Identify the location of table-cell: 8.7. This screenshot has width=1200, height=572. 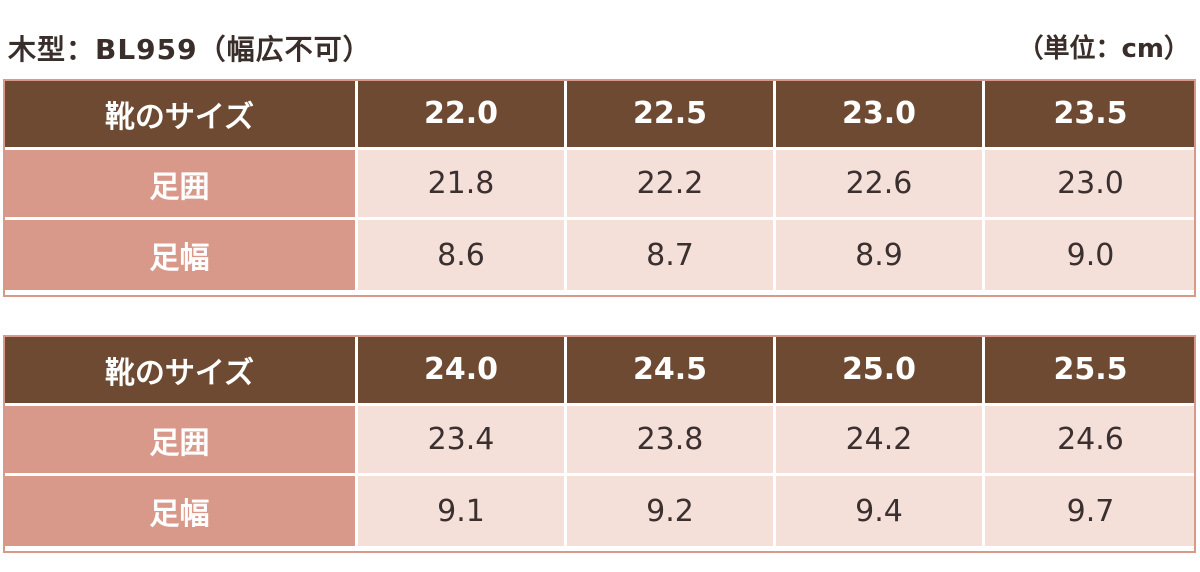
(671, 255).